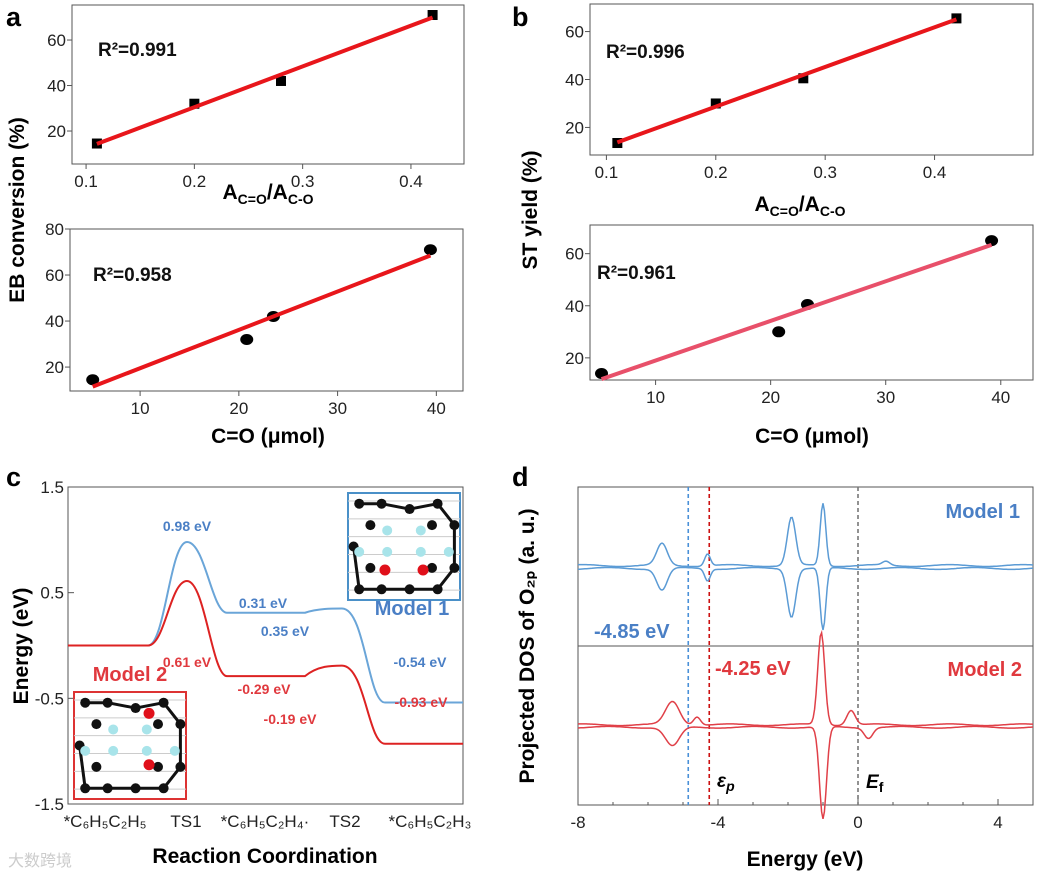 The image size is (1038, 882). What do you see at coordinates (263, 603) in the screenshot?
I see `c-energy-label: 0.31 eV` at bounding box center [263, 603].